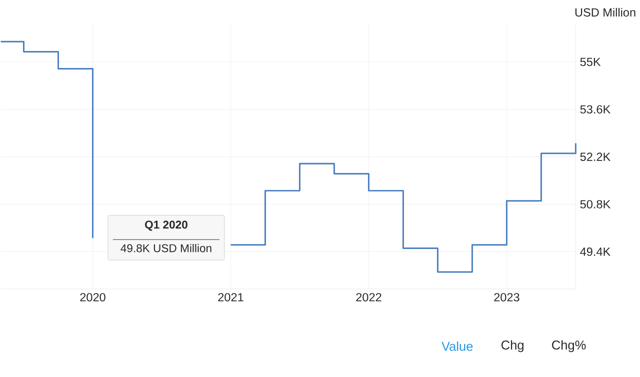 This screenshot has height=377, width=640. Describe the element at coordinates (595, 204) in the screenshot. I see `y-tick-label: 50.8K` at that location.